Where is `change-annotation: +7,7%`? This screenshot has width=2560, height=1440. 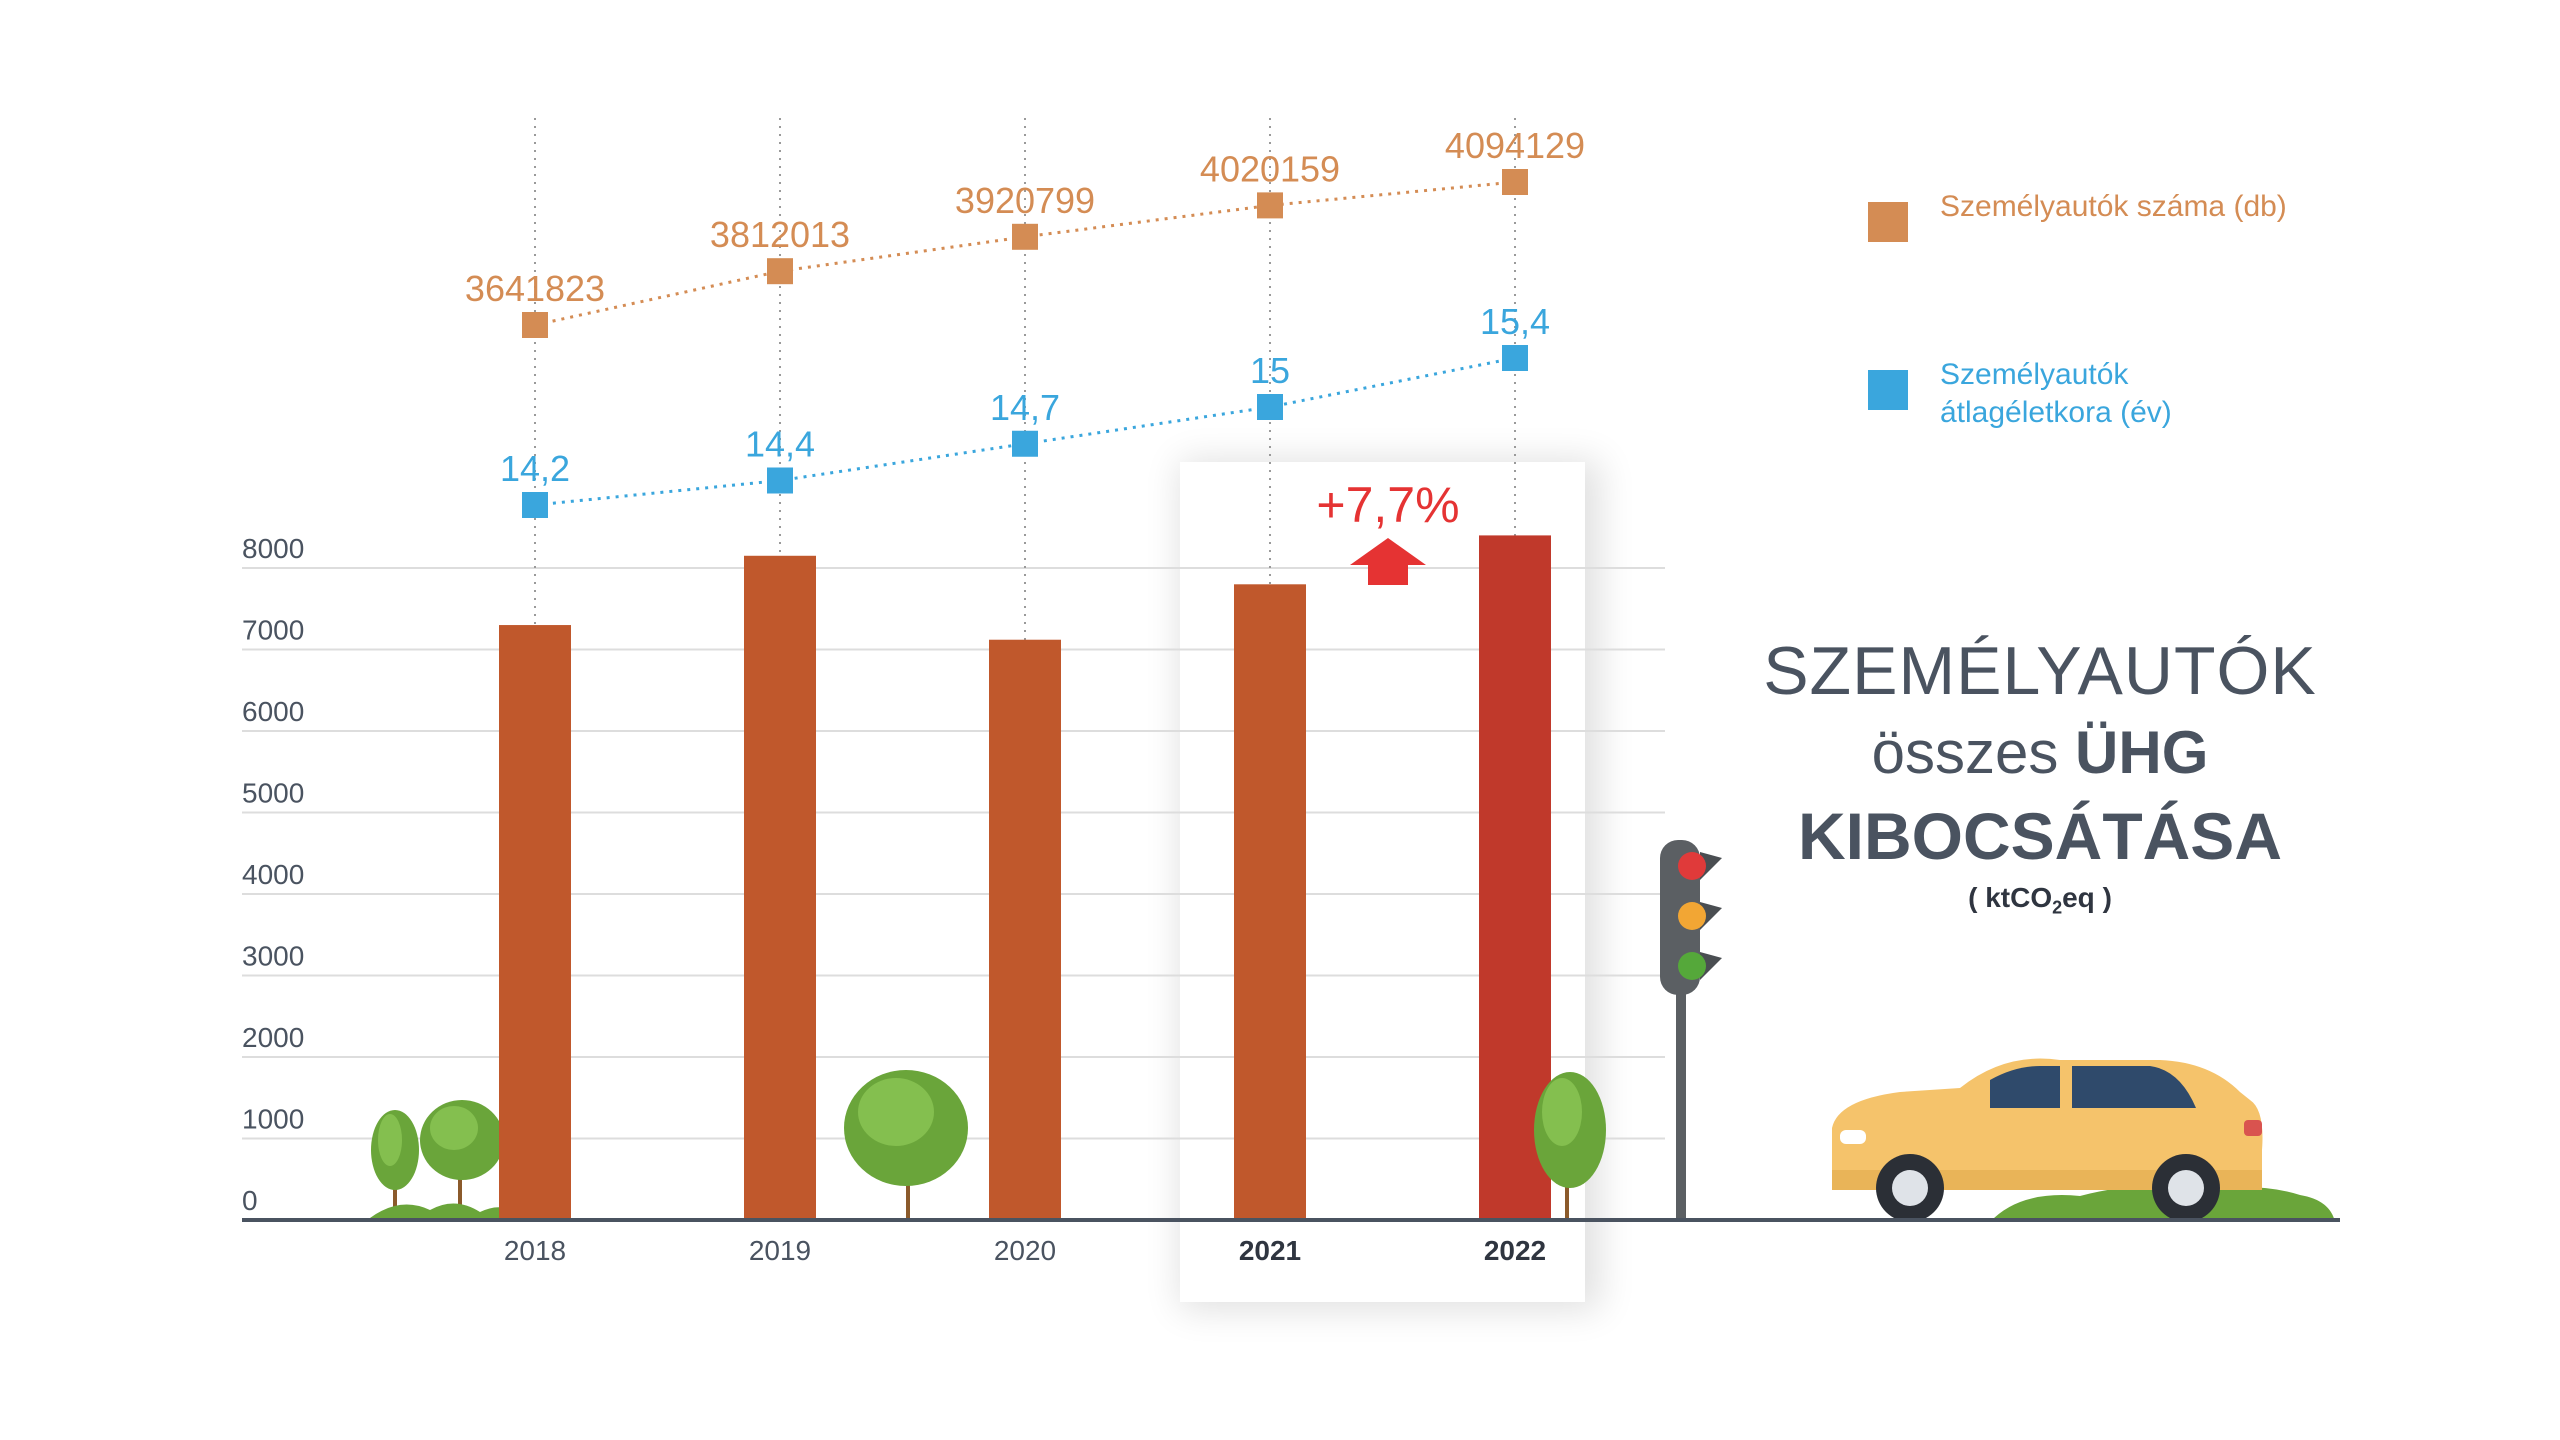 change-annotation: +7,7% is located at coordinates (1387, 505).